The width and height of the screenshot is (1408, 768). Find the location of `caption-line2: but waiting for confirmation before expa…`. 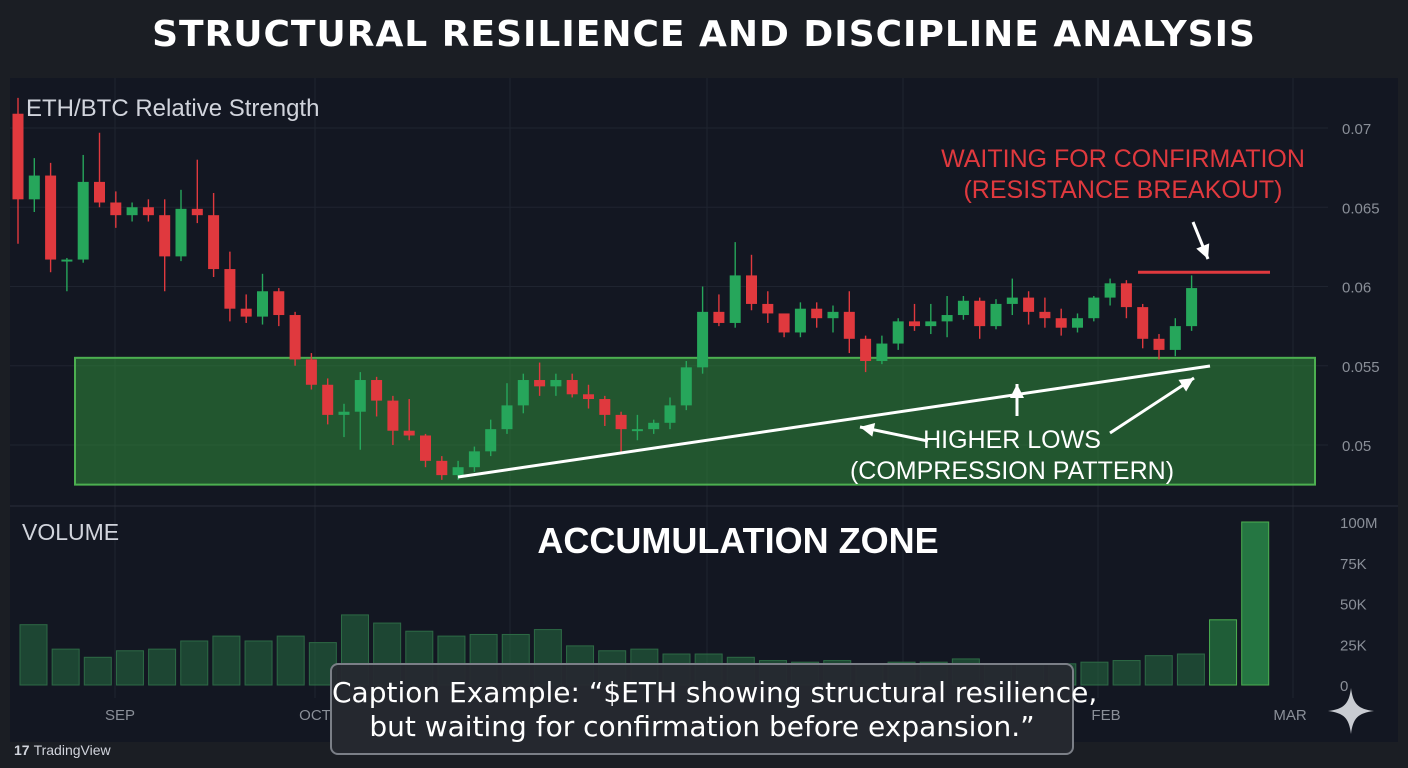

caption-line2: but waiting for confirmation before expa… is located at coordinates (702, 726).